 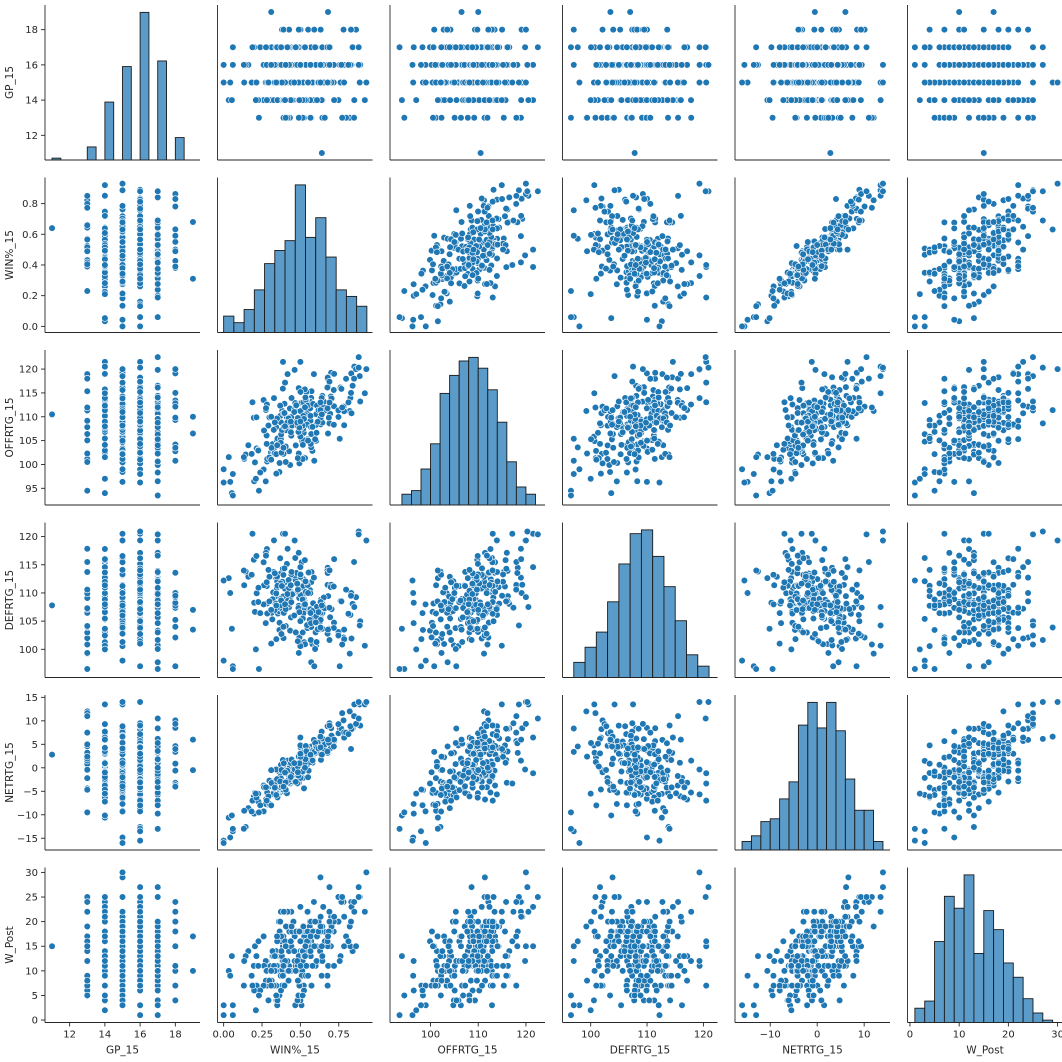 I want to click on y-tick-label: 14, so click(x=31, y=101).